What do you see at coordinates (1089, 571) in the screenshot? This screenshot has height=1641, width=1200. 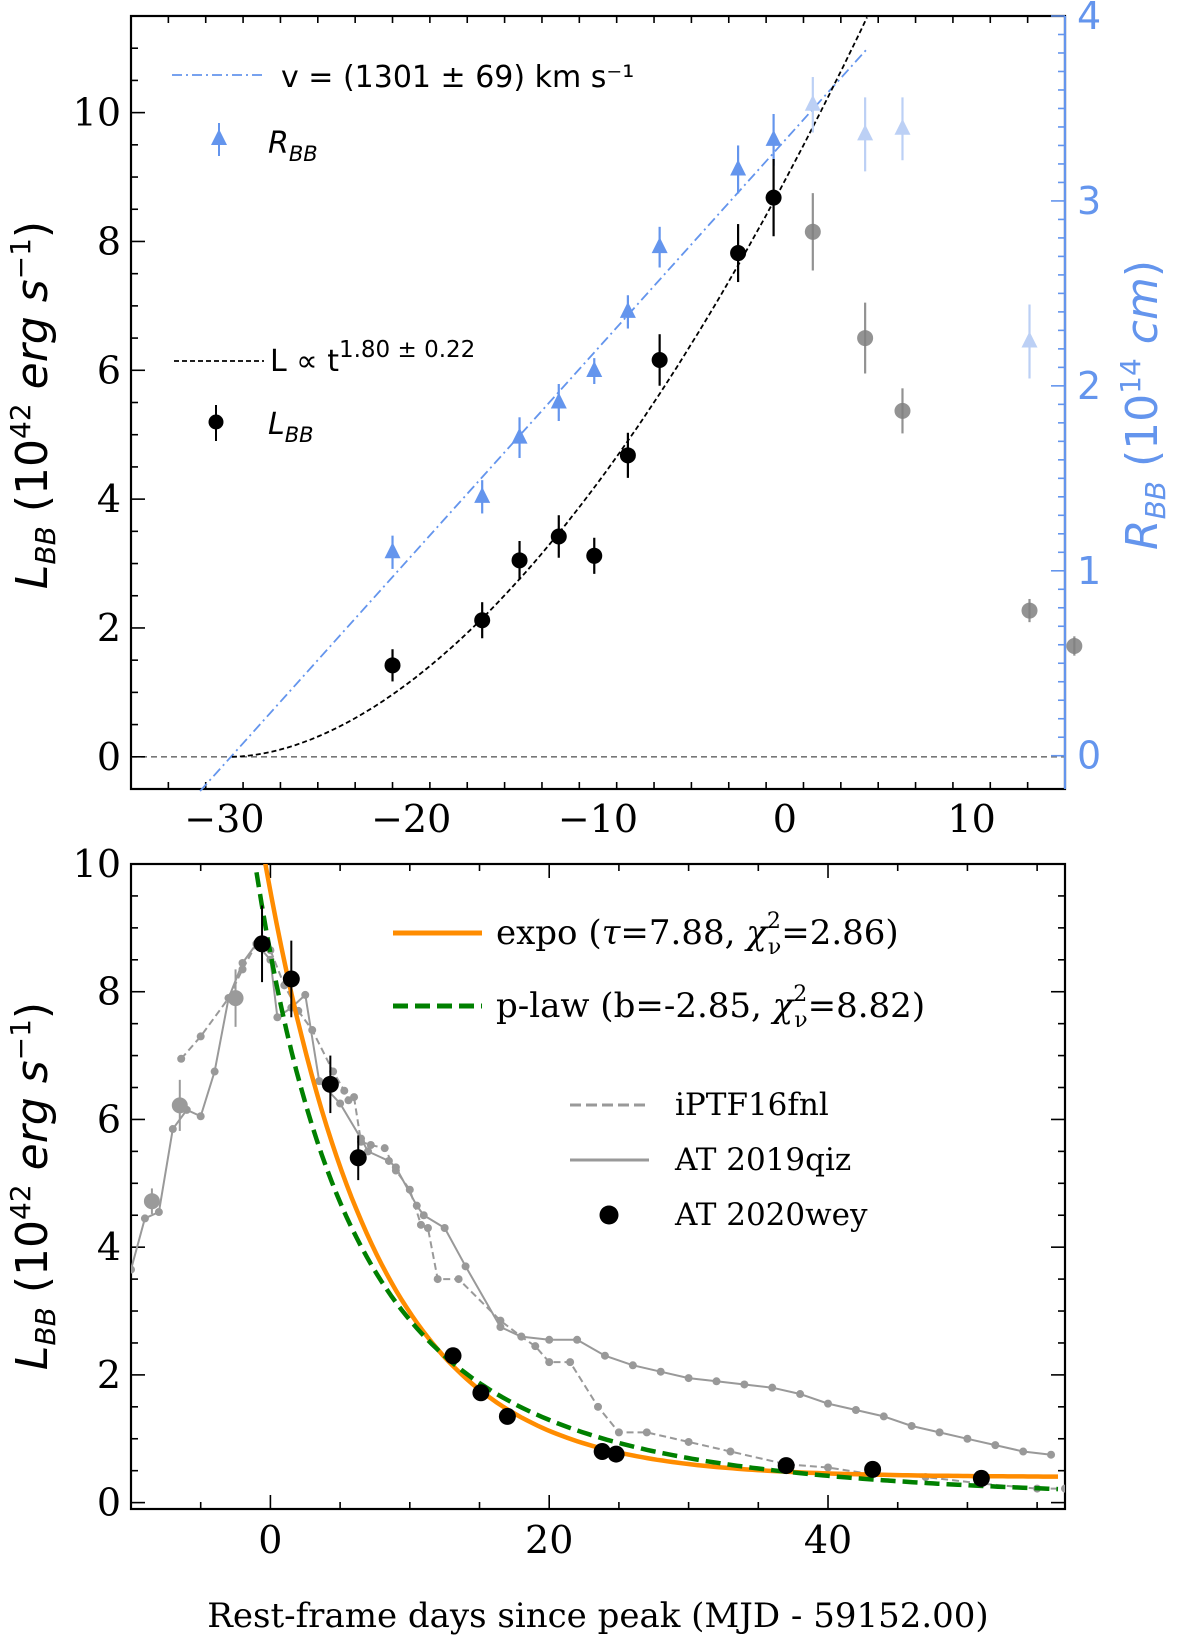 I see `y2-tick-label: 1` at bounding box center [1089, 571].